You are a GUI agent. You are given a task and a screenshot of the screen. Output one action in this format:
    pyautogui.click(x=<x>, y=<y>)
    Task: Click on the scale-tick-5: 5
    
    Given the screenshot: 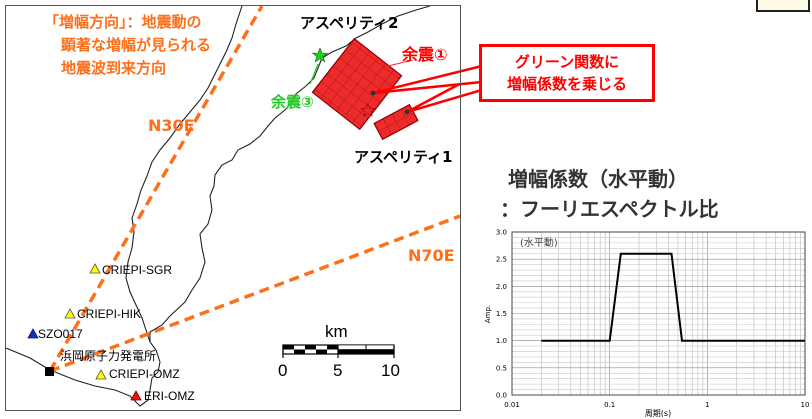 What is the action you would take?
    pyautogui.click(x=338, y=370)
    